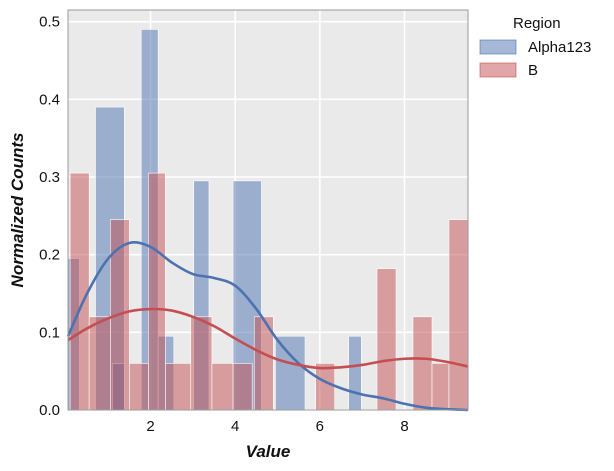 Image resolution: width=614 pixels, height=471 pixels. Describe the element at coordinates (320, 426) in the screenshot. I see `x-tick-label: 6` at that location.